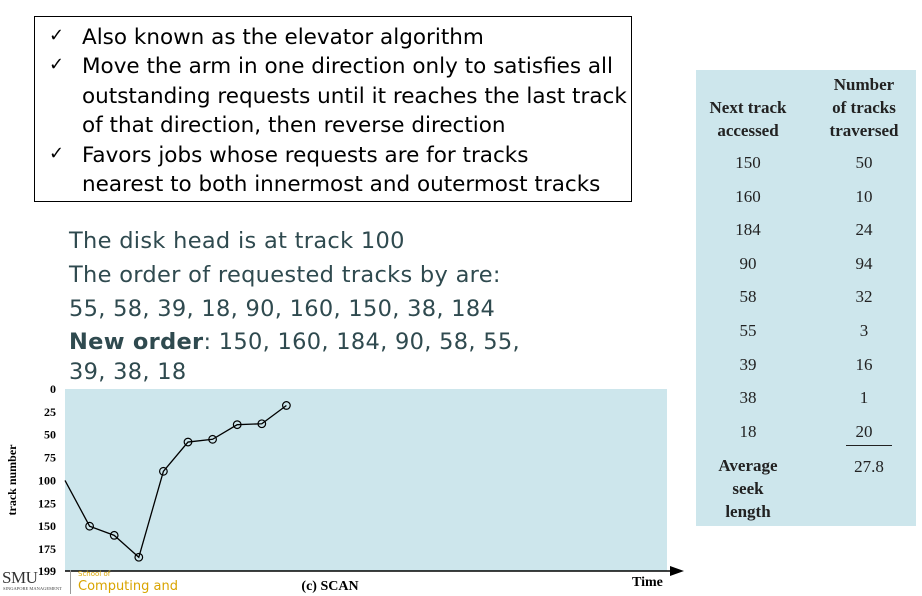 The width and height of the screenshot is (922, 596). Describe the element at coordinates (47, 480) in the screenshot. I see `y-tick-label: 100` at that location.